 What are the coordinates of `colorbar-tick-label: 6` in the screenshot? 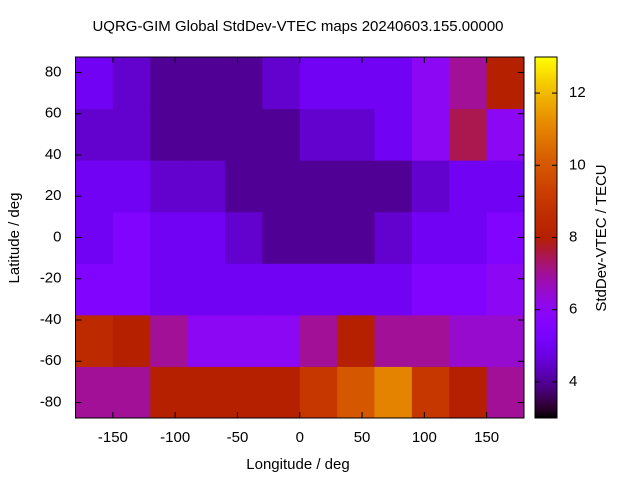 It's located at (573, 309).